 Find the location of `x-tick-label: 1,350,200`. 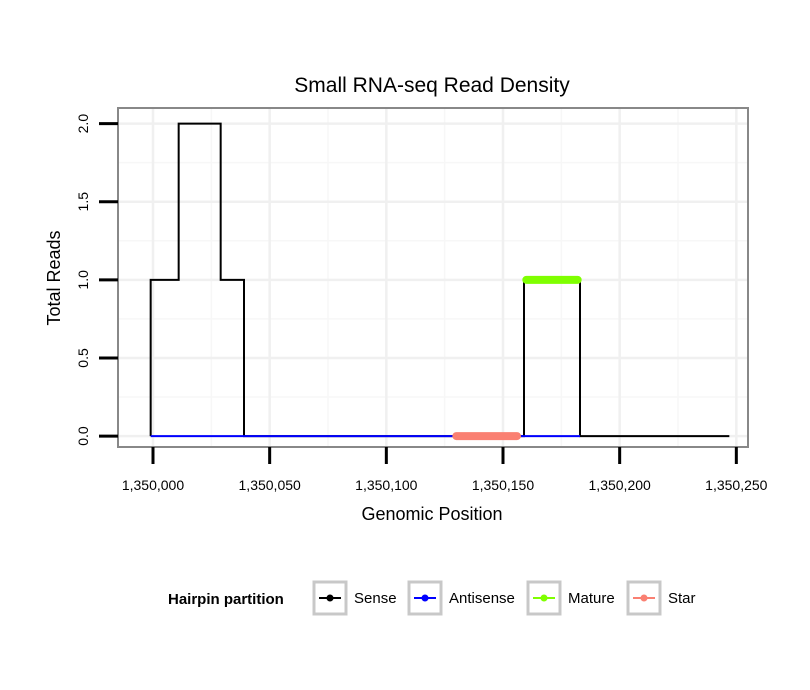

x-tick-label: 1,350,200 is located at coordinates (620, 485).